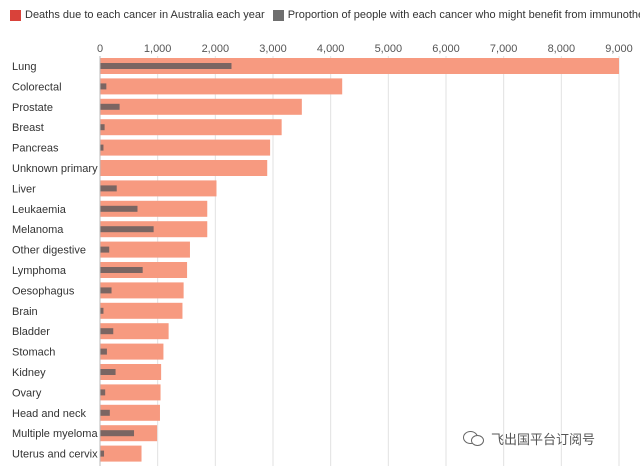  What do you see at coordinates (38, 230) in the screenshot?
I see `category-label-8: Melanoma` at bounding box center [38, 230].